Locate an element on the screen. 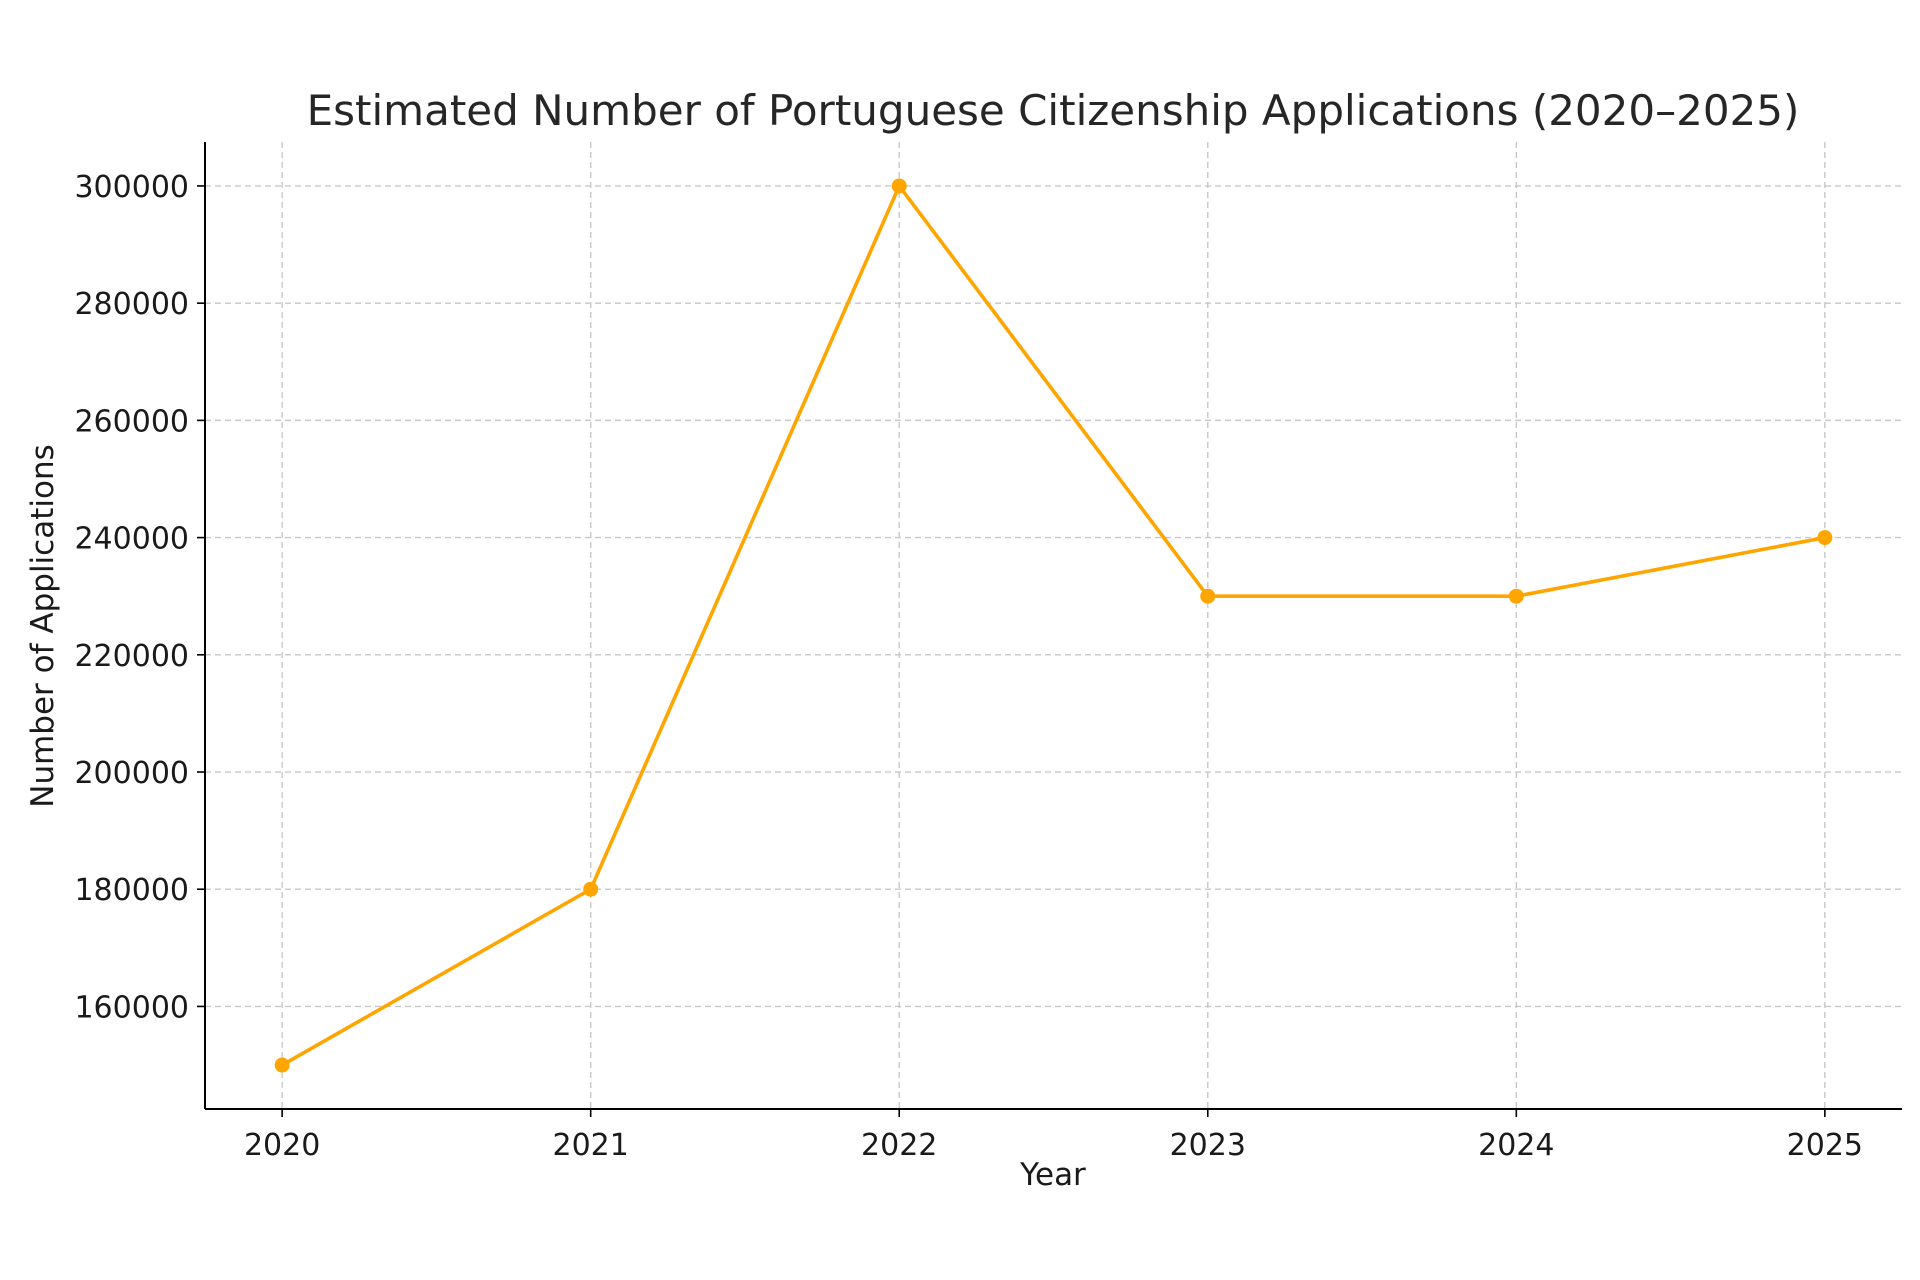 This screenshot has height=1280, width=1920. x-tick-label: 2022 is located at coordinates (899, 1145).